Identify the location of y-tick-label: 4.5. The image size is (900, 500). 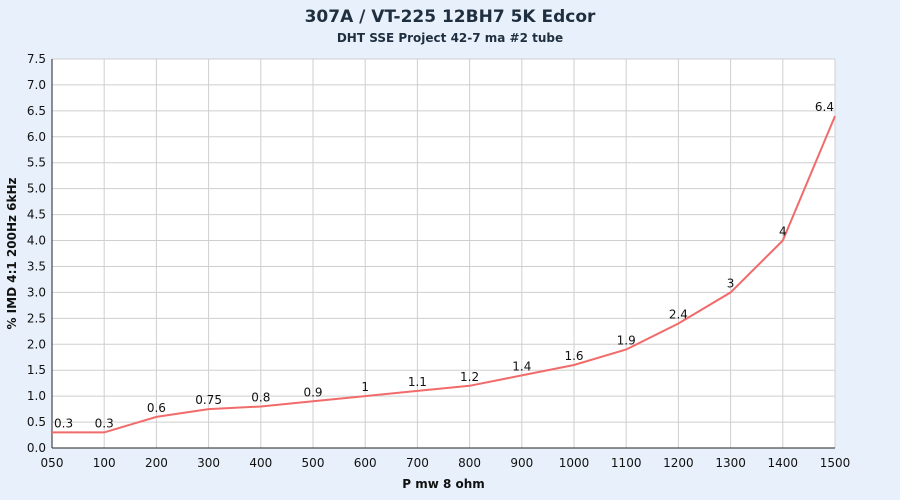
(36, 215).